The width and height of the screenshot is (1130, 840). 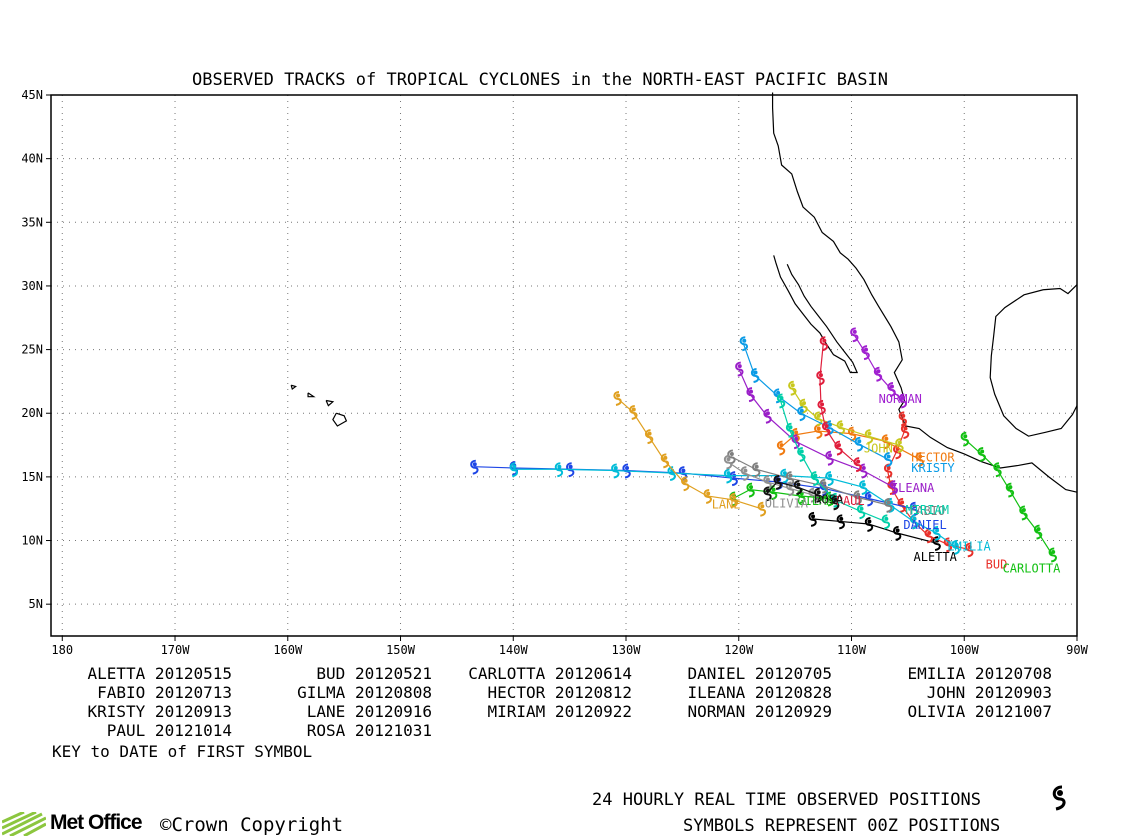 I want to click on footer-line-2: SYMBOLS REPRESENT 00Z POSITIONS, so click(x=842, y=826).